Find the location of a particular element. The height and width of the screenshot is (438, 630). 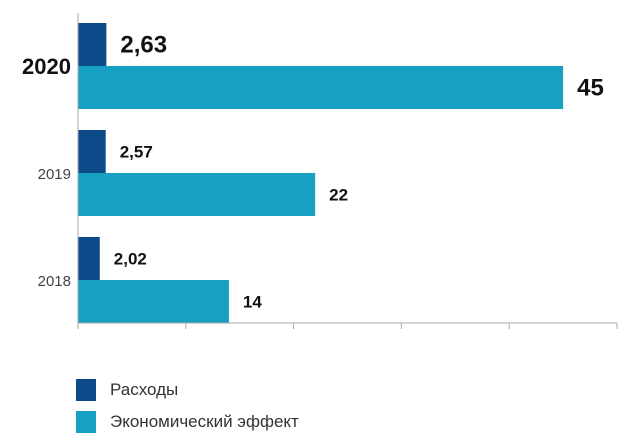

category-label-2020: 2020 is located at coordinates (46, 66).